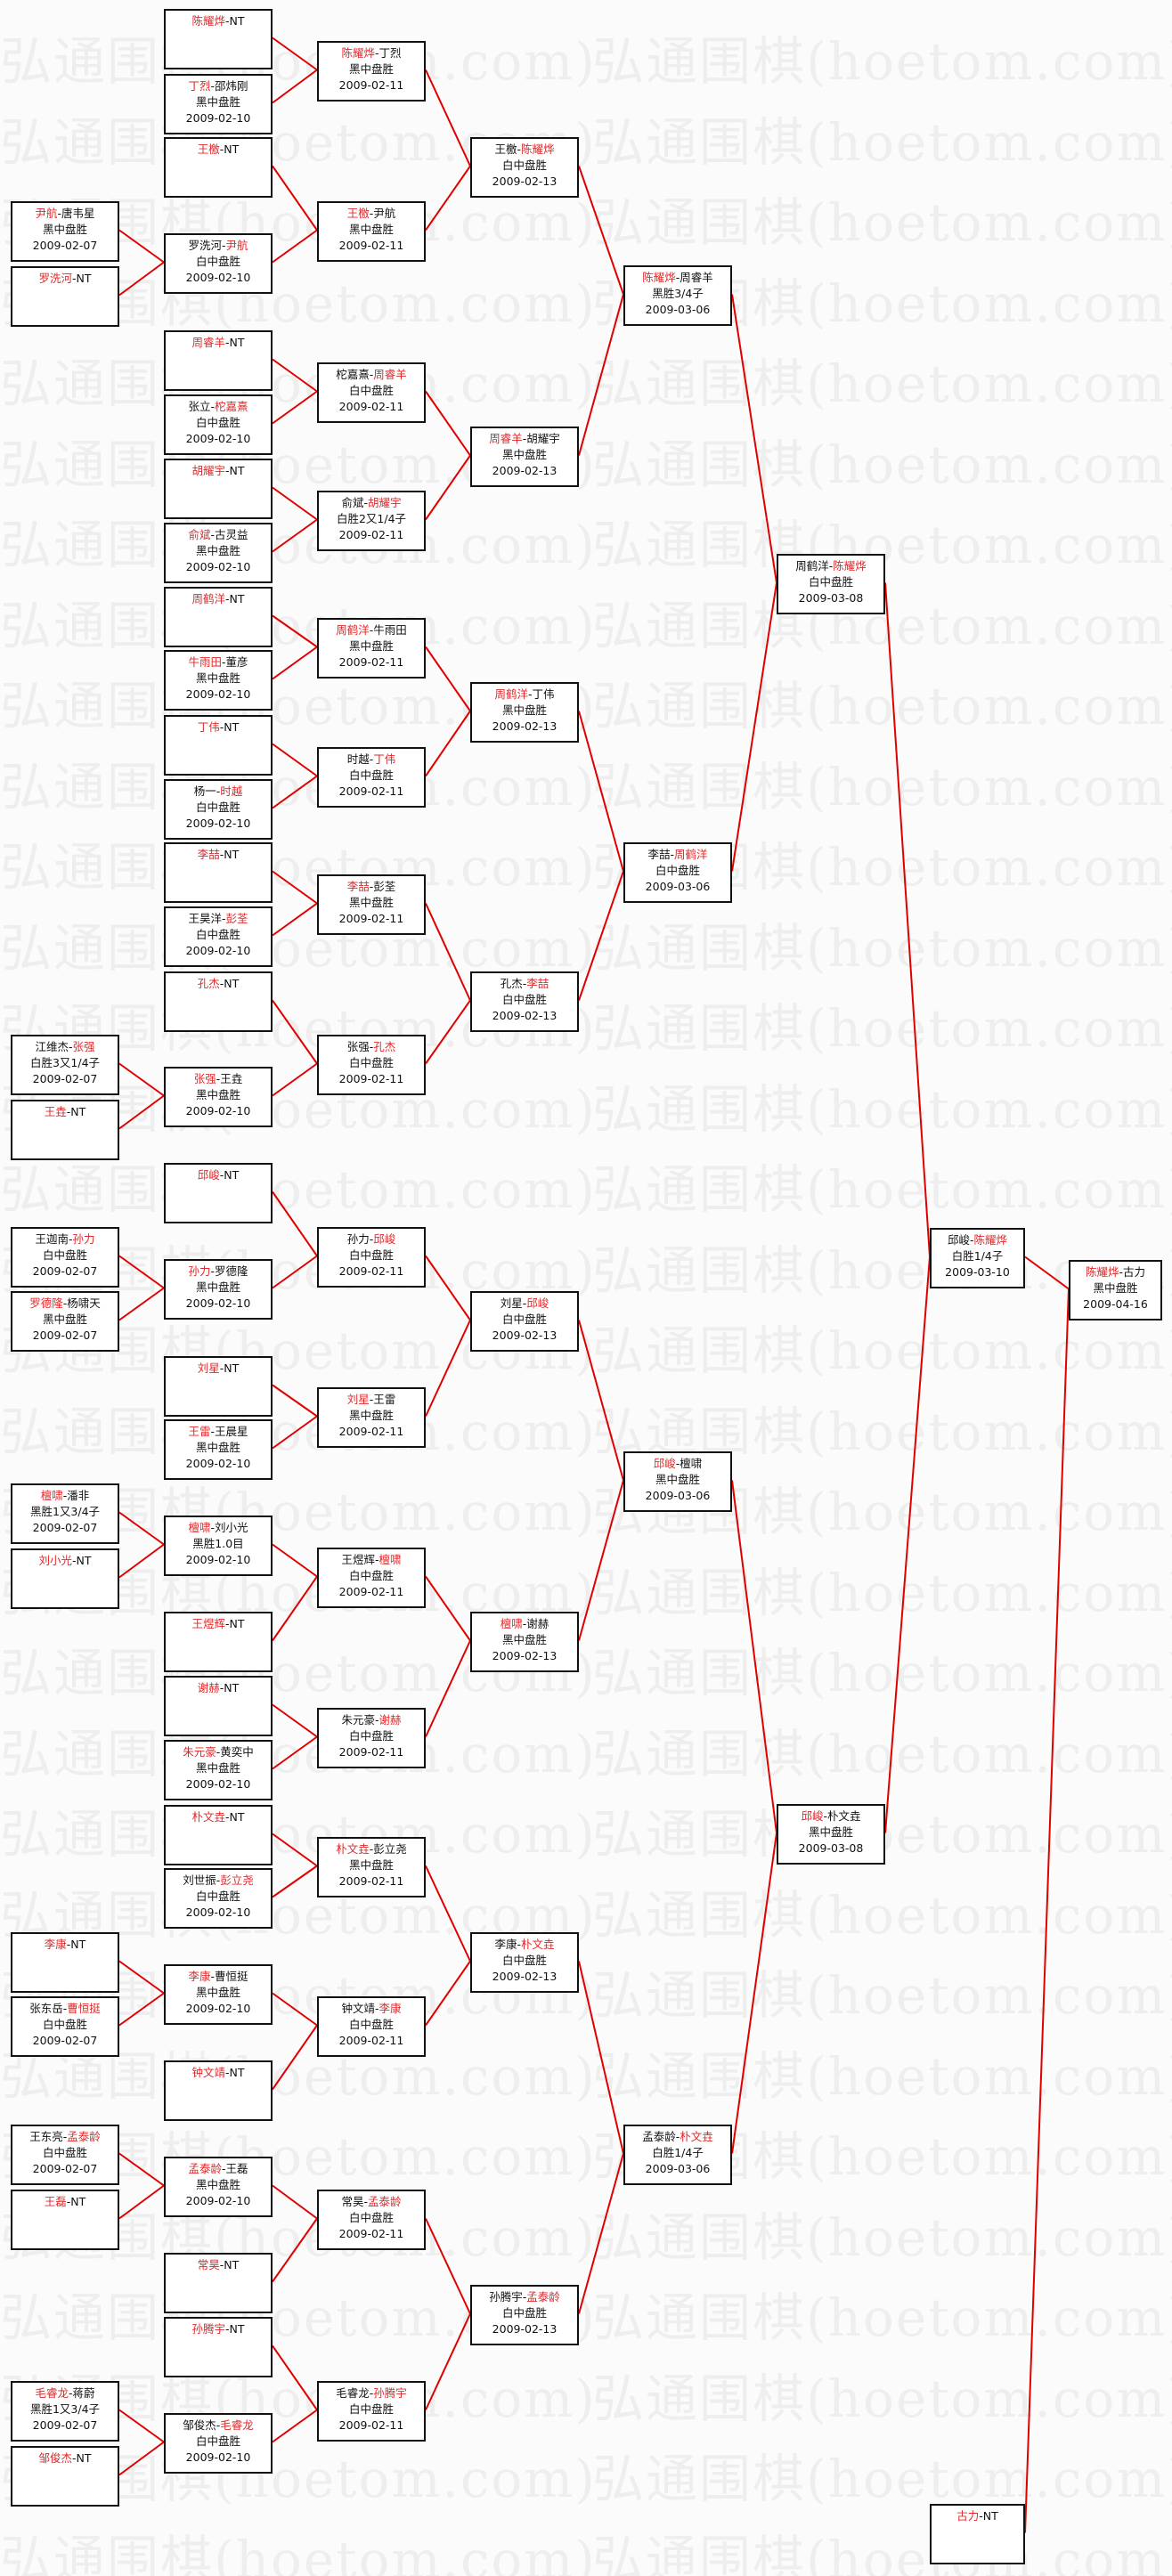 The width and height of the screenshot is (1172, 2576). Describe the element at coordinates (678, 1481) in the screenshot. I see `match-box: 邱峻檀啸黑中盘胜 2009-03-06` at that location.